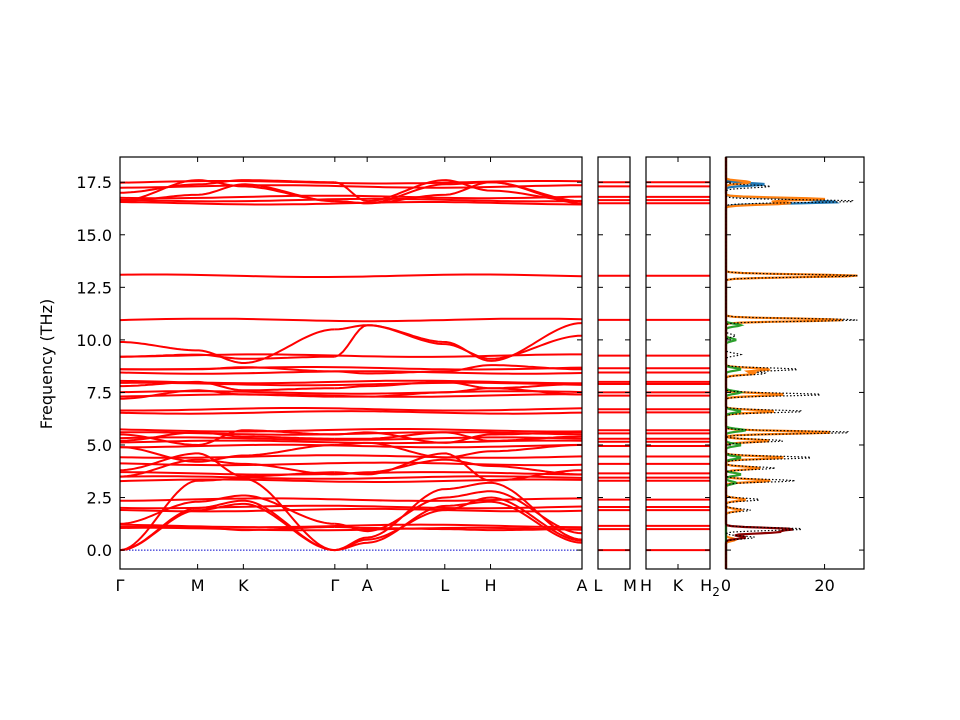 The width and height of the screenshot is (960, 720). What do you see at coordinates (824, 585) in the screenshot?
I see `x-tick-label: 20` at bounding box center [824, 585].